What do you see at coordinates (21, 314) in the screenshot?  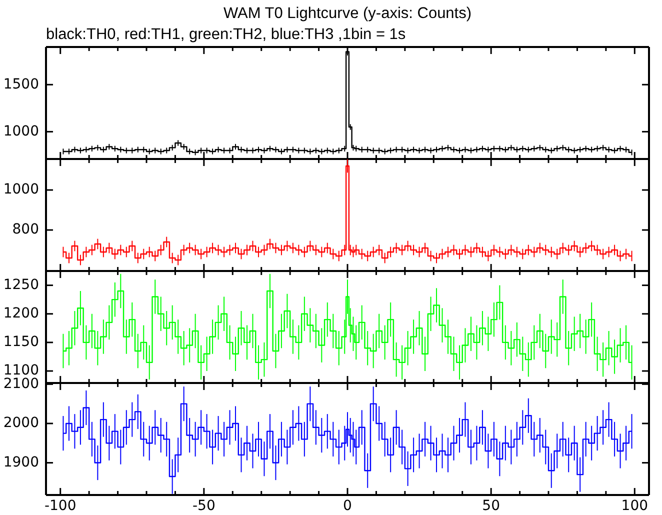 I see `y-tick-label: 1200` at bounding box center [21, 314].